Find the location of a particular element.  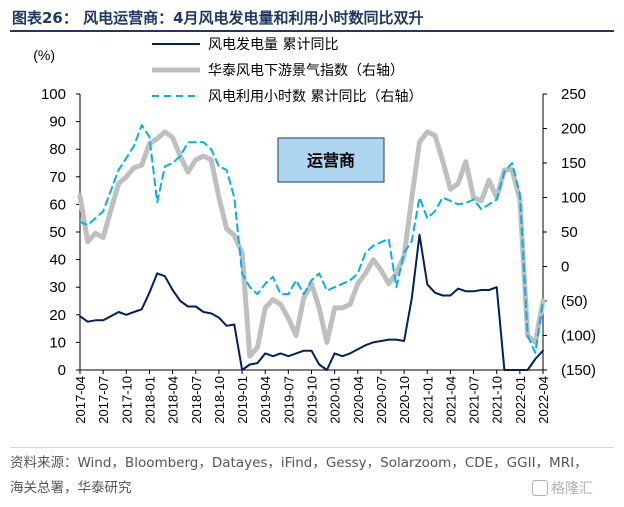

left-tick-label: 80 is located at coordinates (57, 149).